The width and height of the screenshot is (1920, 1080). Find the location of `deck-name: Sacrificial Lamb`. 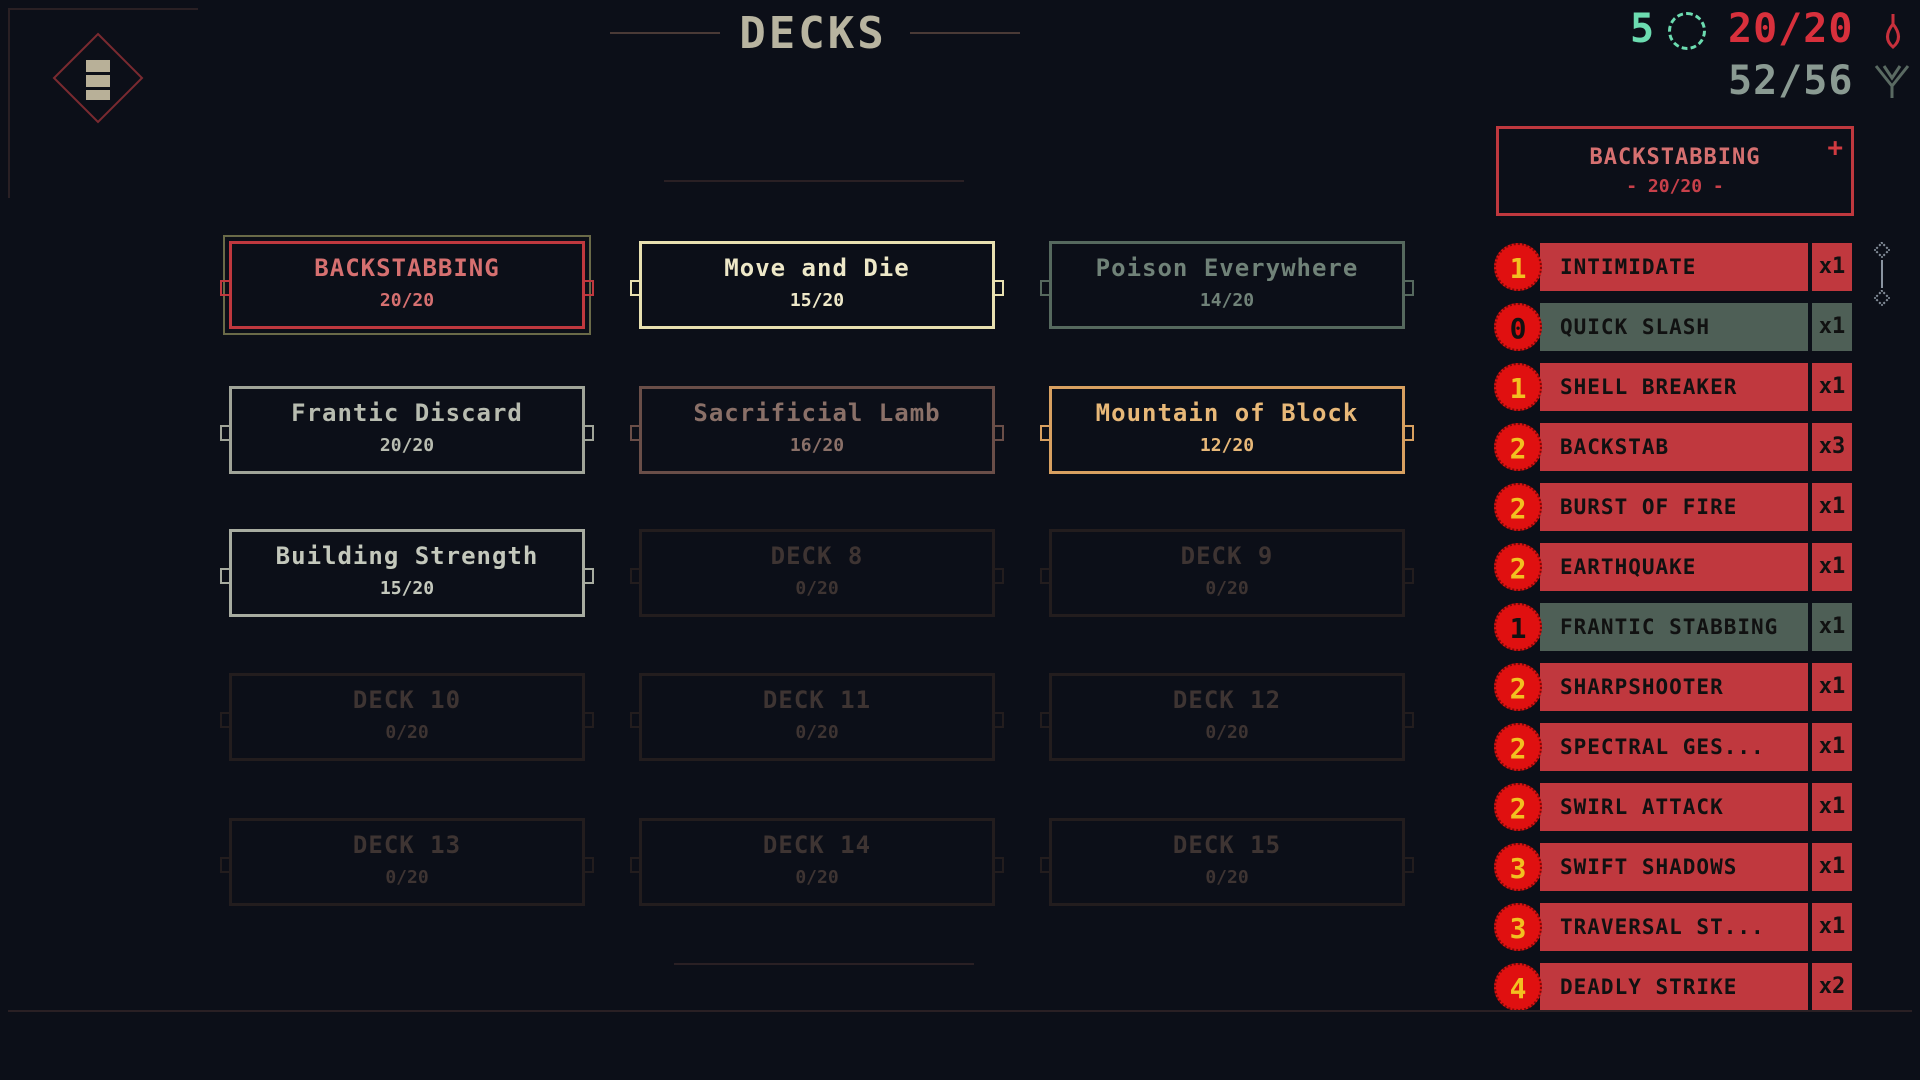

deck-name: Sacrificial Lamb is located at coordinates (817, 413).